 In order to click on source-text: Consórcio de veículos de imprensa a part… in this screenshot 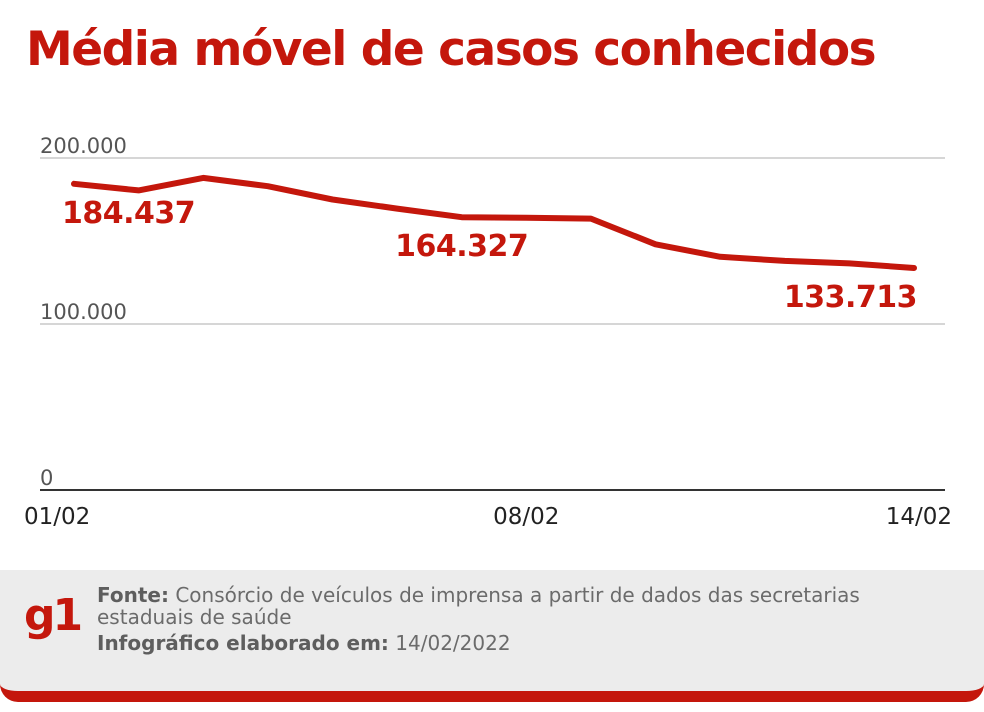, I will do `click(478, 606)`.